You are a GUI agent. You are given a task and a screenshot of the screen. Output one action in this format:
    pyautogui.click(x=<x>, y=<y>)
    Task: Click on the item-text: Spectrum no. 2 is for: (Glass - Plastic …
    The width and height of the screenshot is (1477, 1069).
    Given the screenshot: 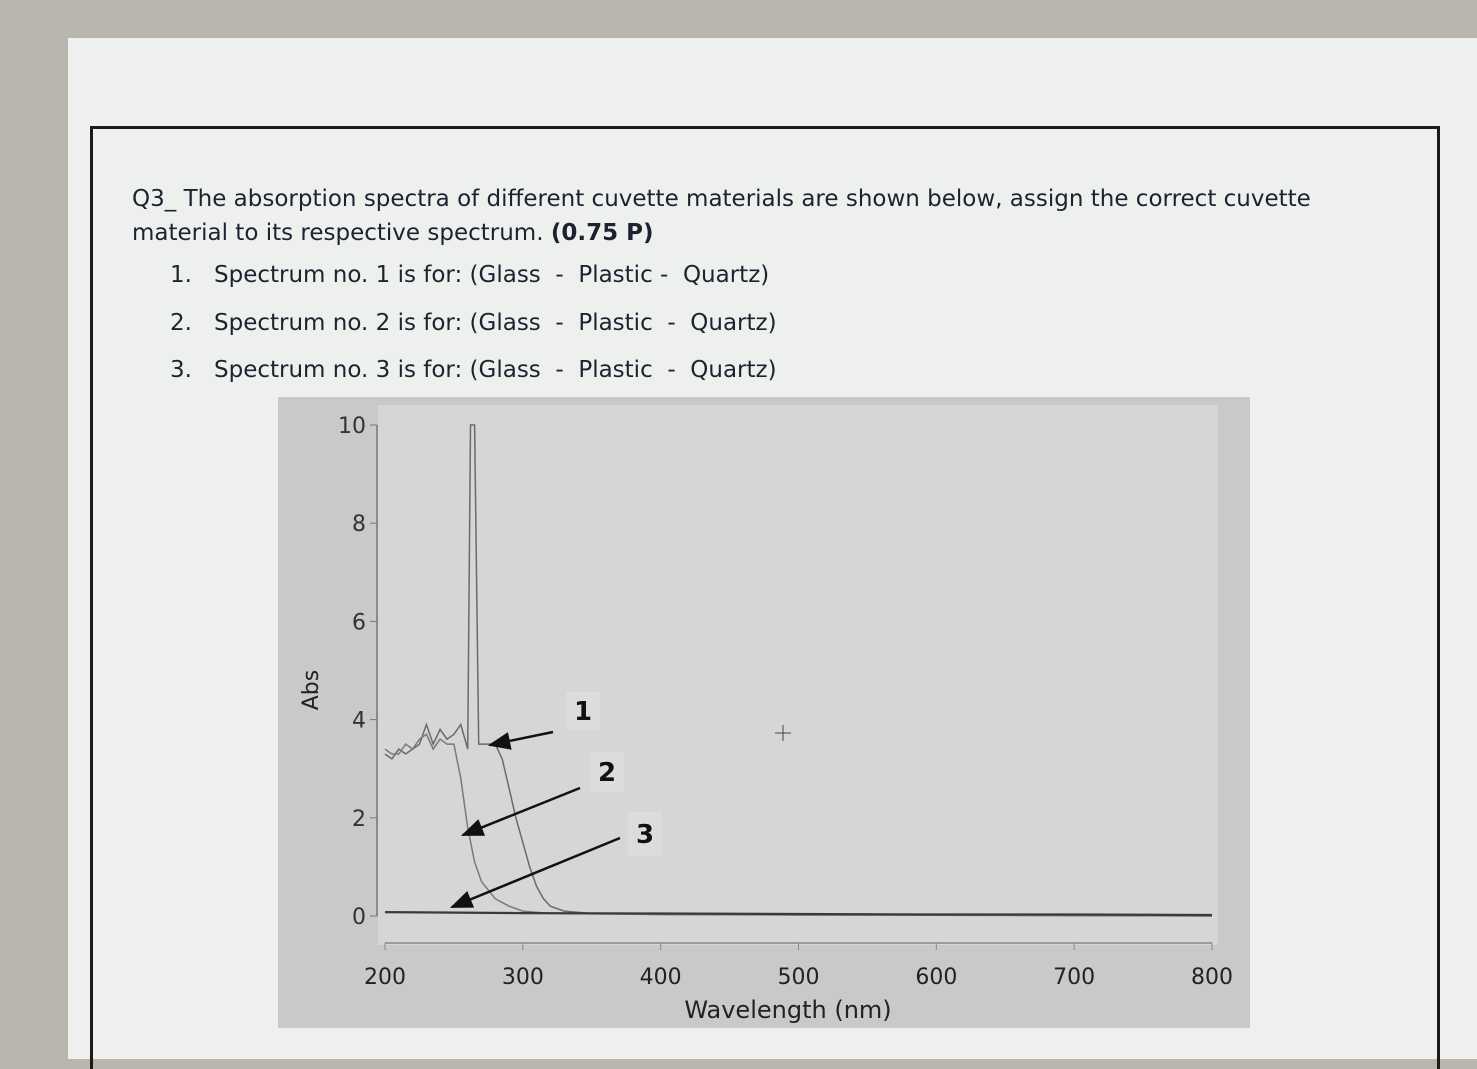 What is the action you would take?
    pyautogui.click(x=495, y=323)
    